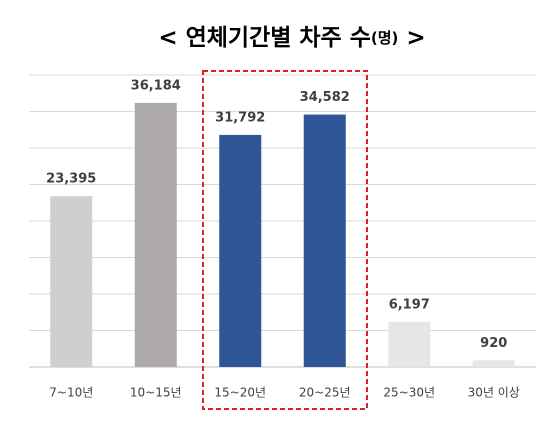  I want to click on chart-title-group: < 연체기간별 차주 수(명) >, so click(291, 38).